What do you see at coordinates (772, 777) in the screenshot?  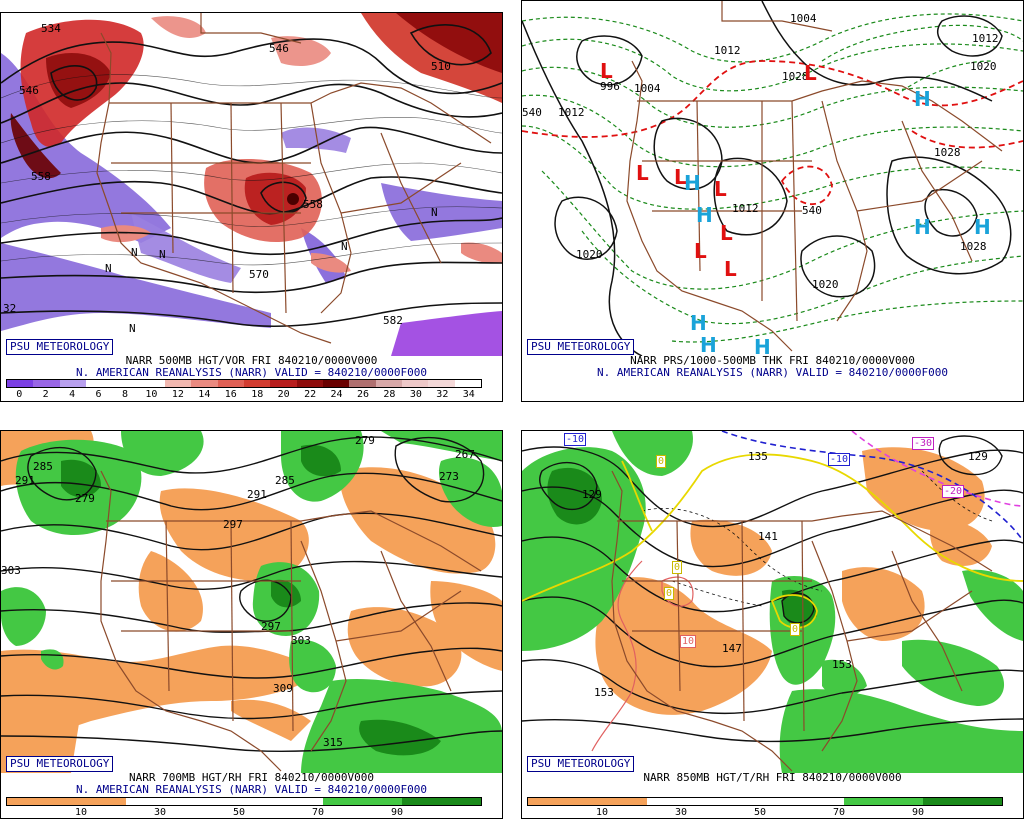 I see `panel-caption: NARR 850MB HGT/T/RH FRI 840210/0000V000` at bounding box center [772, 777].